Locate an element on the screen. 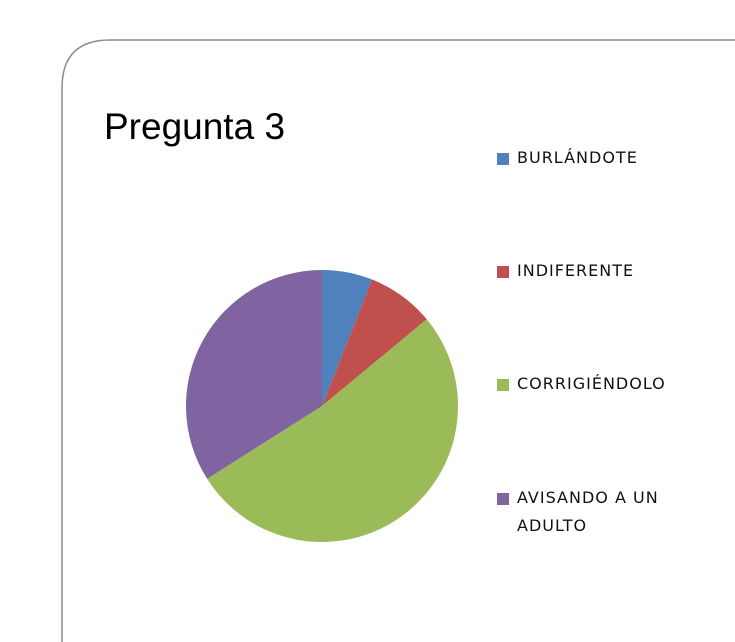  legend-item: BURLÁNDOTE is located at coordinates (567, 160).